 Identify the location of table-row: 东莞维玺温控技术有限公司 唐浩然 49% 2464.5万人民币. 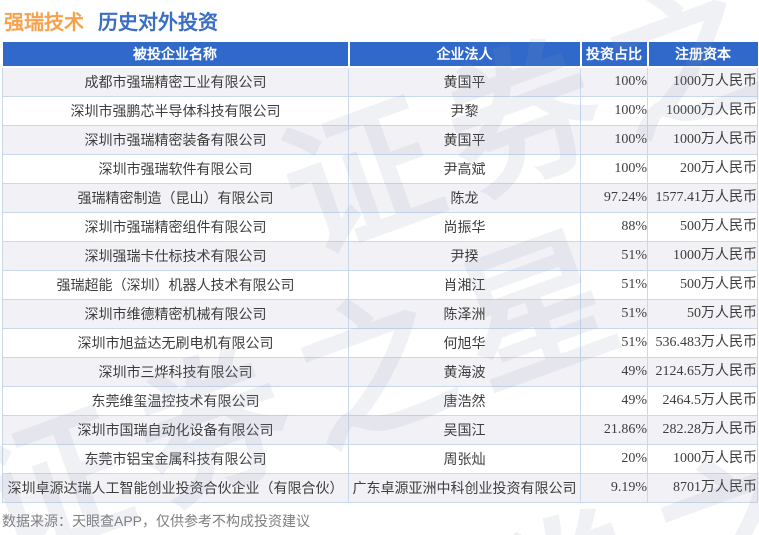
(380, 401).